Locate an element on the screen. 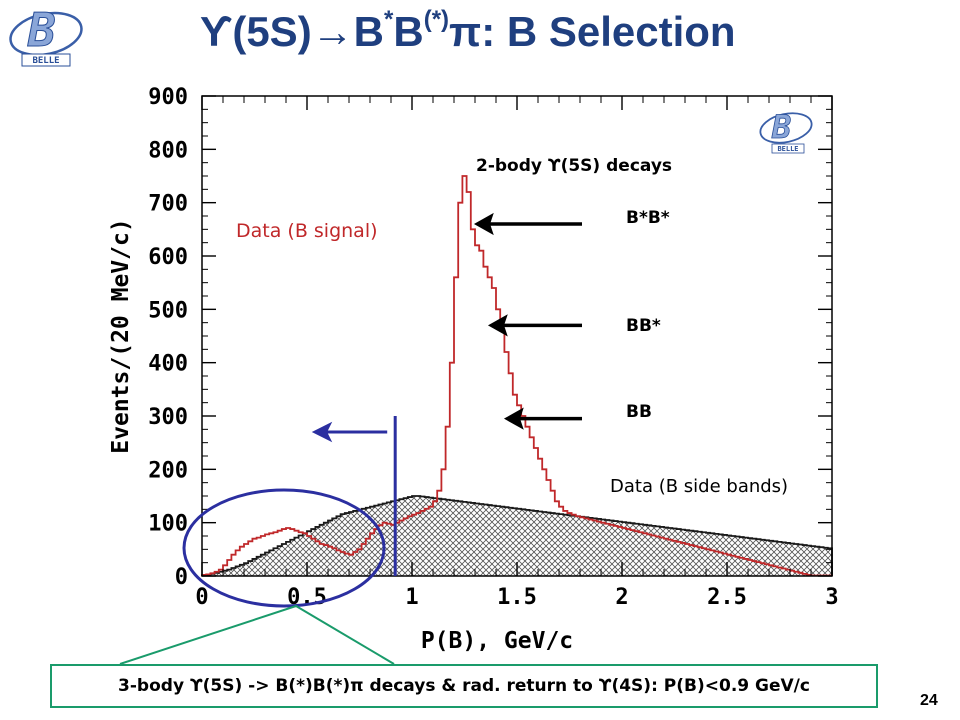  bsbs-label: B*B* is located at coordinates (648, 218).